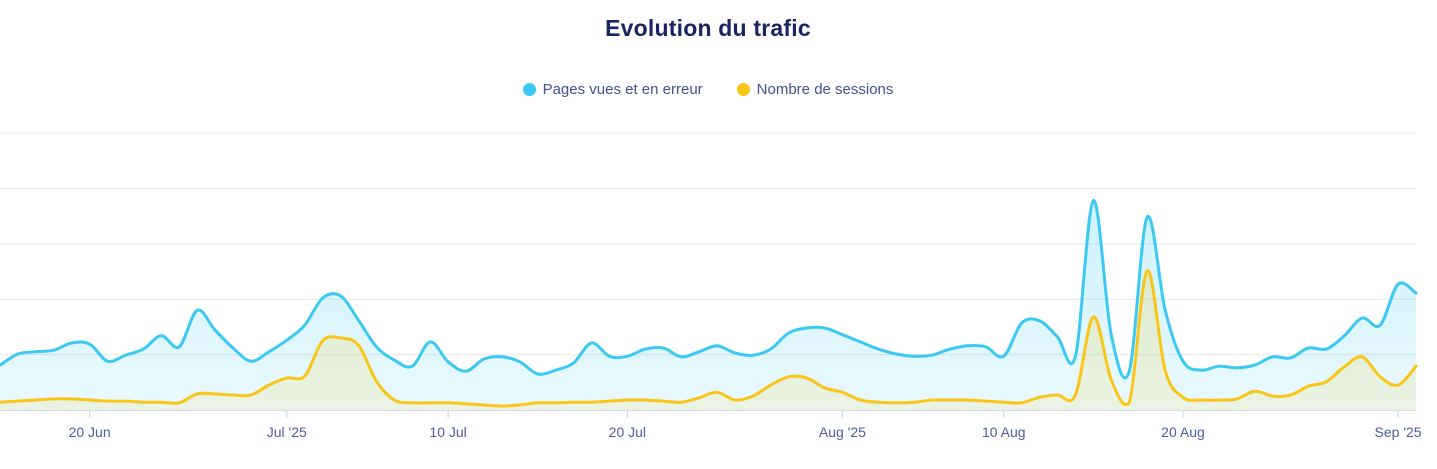  Describe the element at coordinates (627, 432) in the screenshot. I see `x-axis-label: 20 Jul` at that location.